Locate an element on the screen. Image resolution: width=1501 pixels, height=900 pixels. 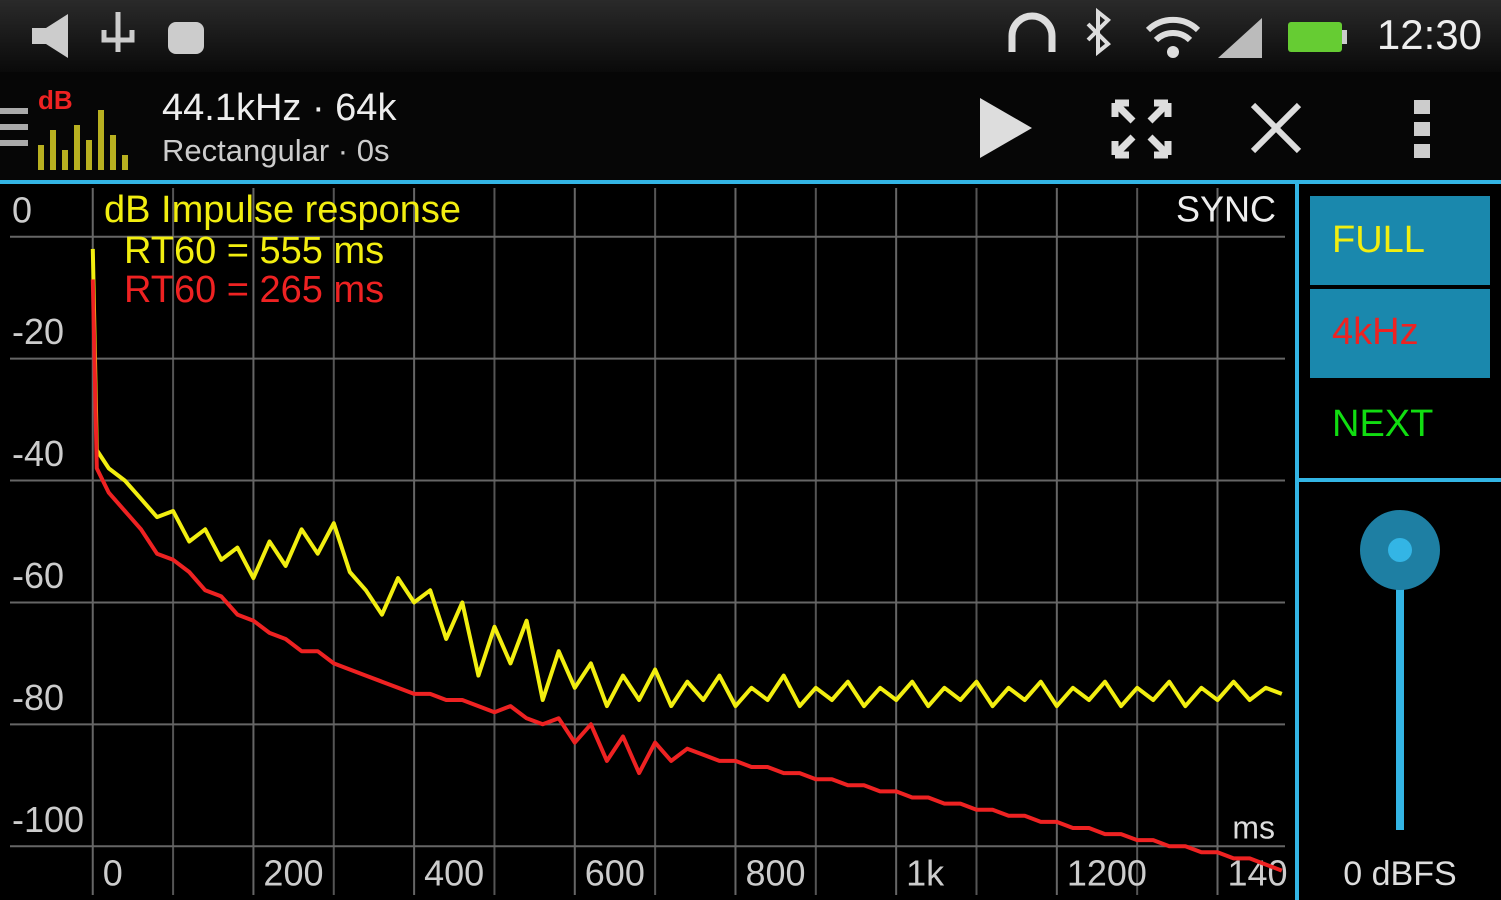
close-button is located at coordinates (1276, 128).